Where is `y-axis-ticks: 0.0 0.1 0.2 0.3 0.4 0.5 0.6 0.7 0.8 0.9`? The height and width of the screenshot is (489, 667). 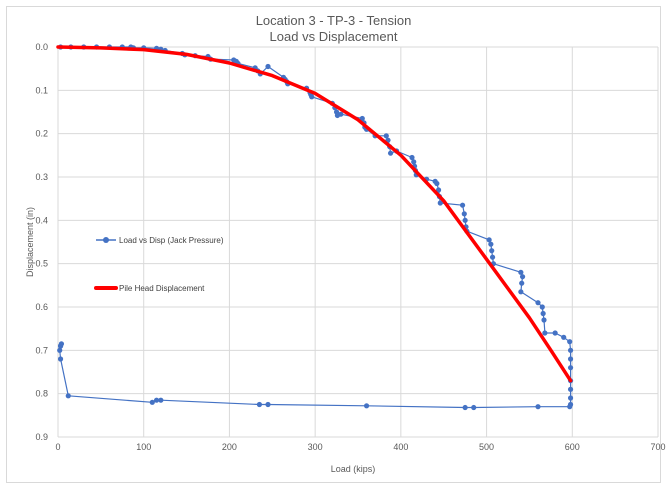
y-axis-ticks: 0.0 0.1 0.2 0.3 0.4 0.5 0.6 0.7 0.8 0.9 is located at coordinates (41, 242).